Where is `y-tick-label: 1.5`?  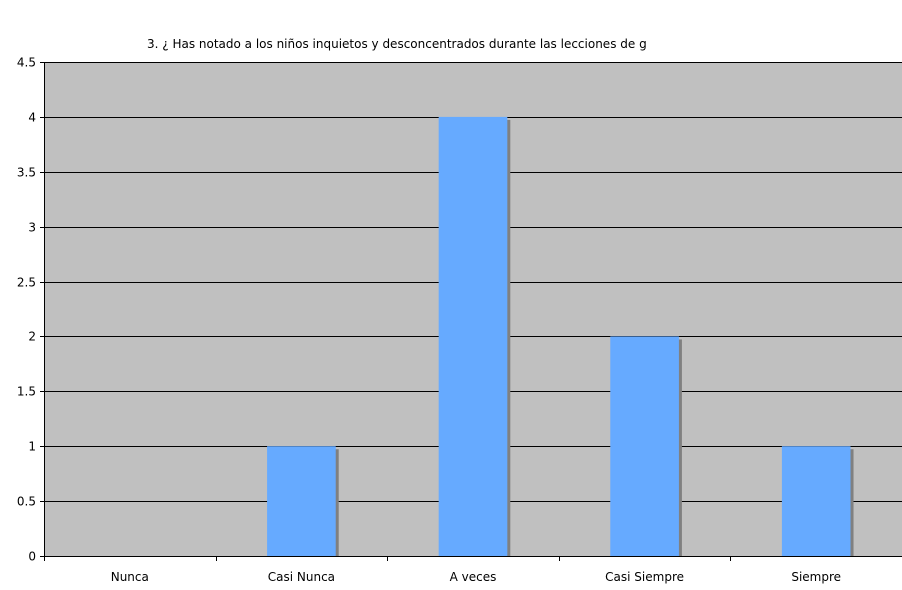 y-tick-label: 1.5 is located at coordinates (26, 392).